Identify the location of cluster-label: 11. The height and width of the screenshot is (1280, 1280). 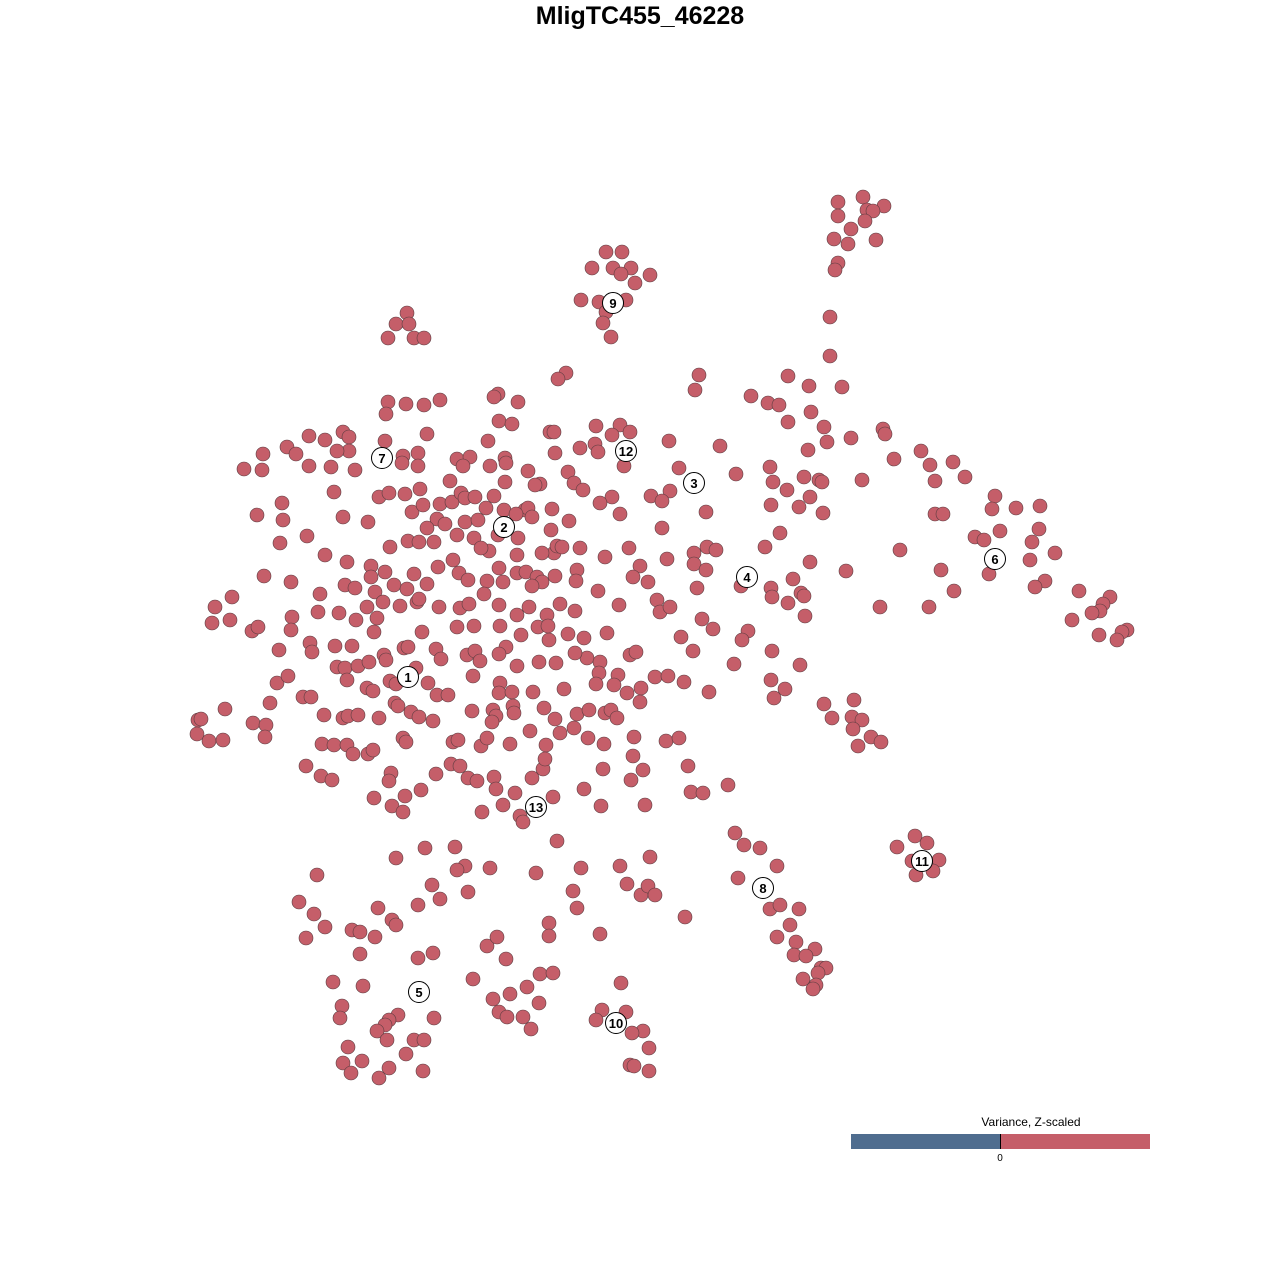
(922, 861).